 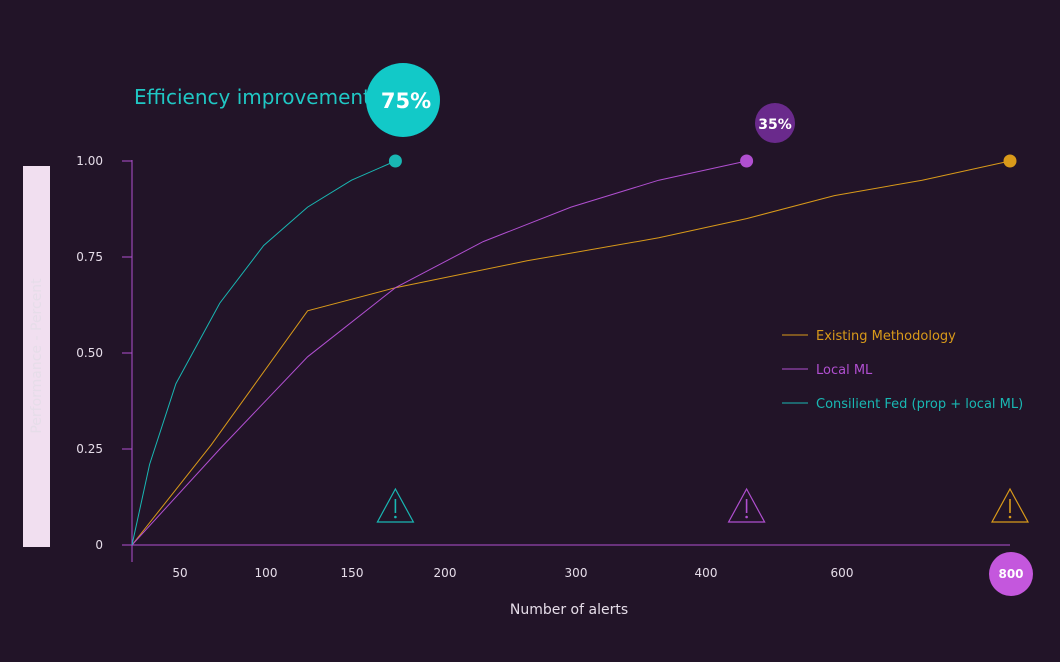 What do you see at coordinates (844, 370) in the screenshot?
I see `legend-label-local-ml: Local ML` at bounding box center [844, 370].